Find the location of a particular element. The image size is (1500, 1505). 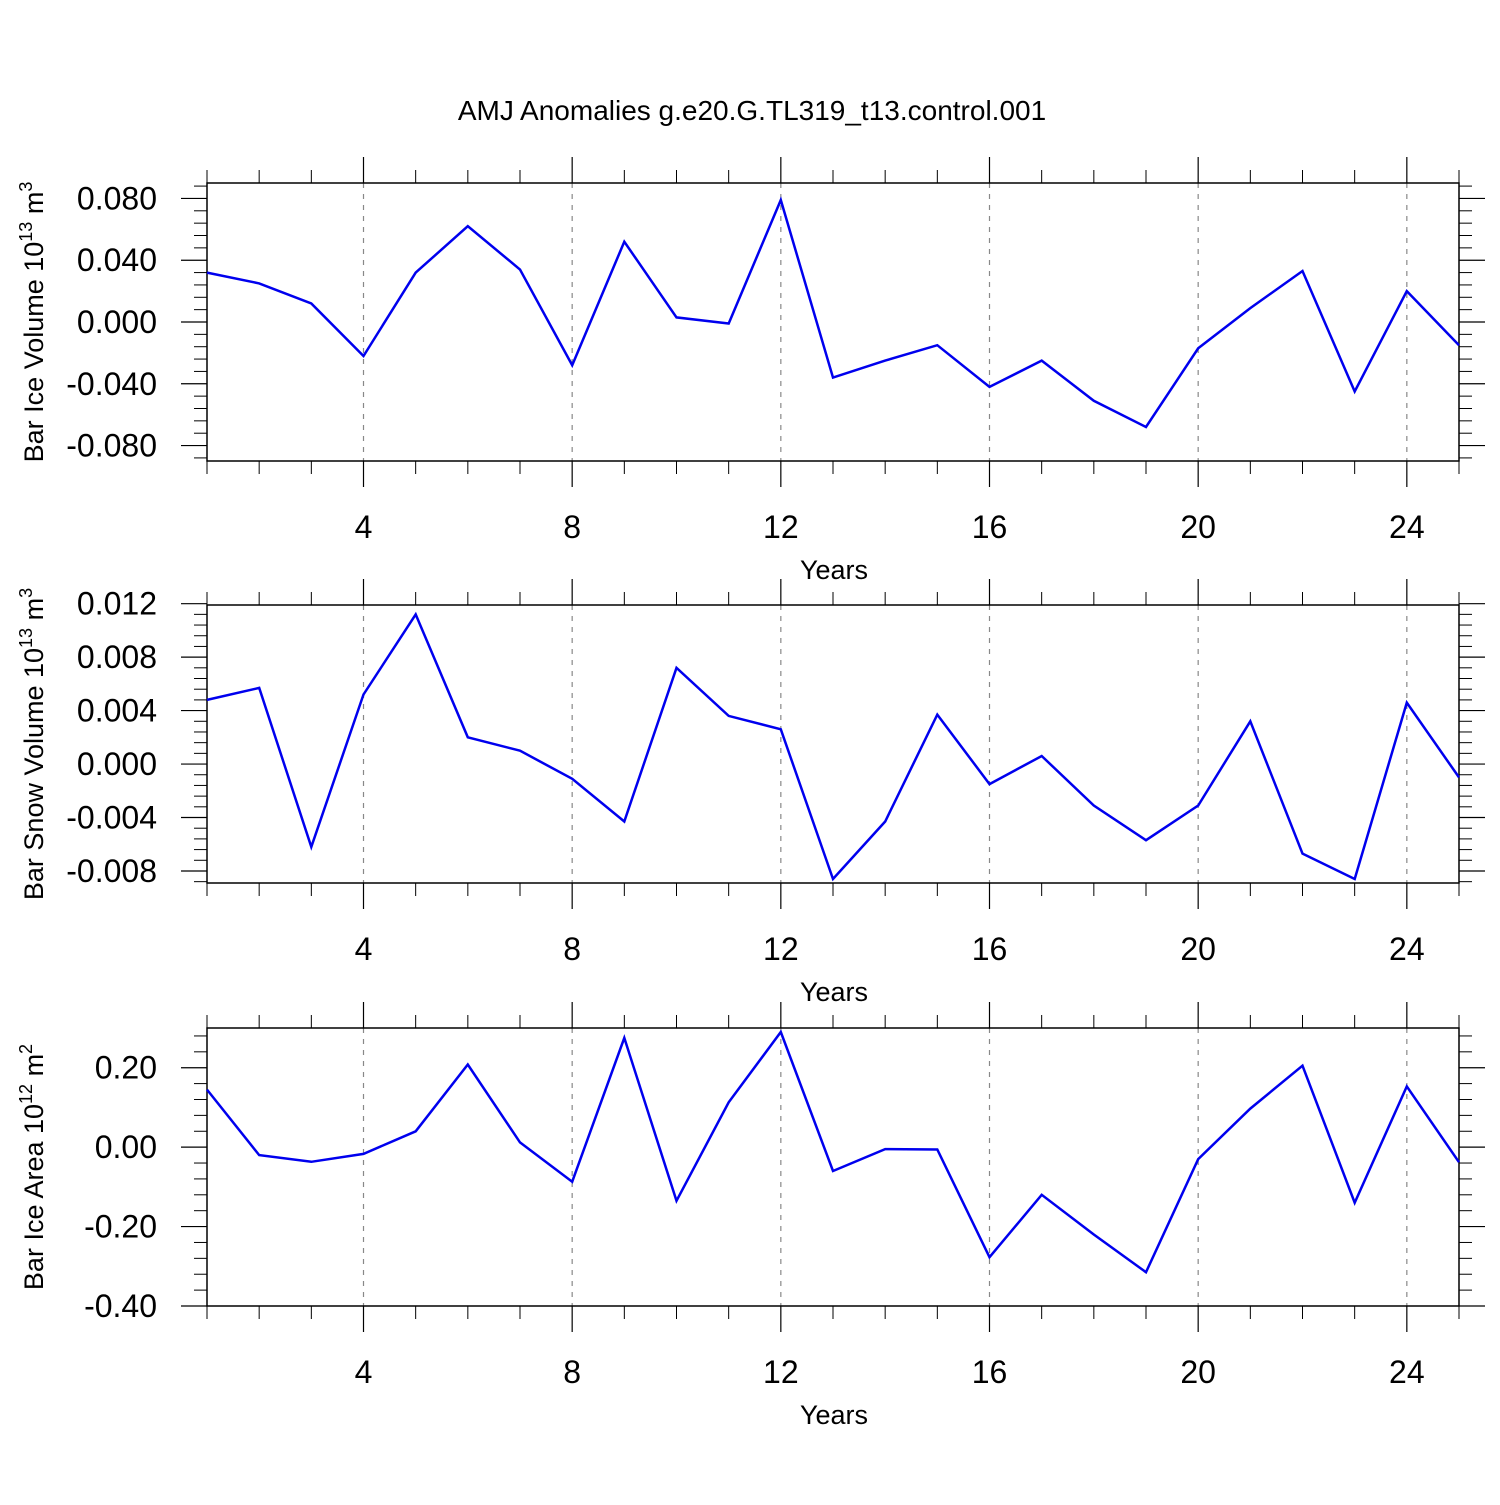

y-tick-label--0.008: -0.008 is located at coordinates (111, 871).